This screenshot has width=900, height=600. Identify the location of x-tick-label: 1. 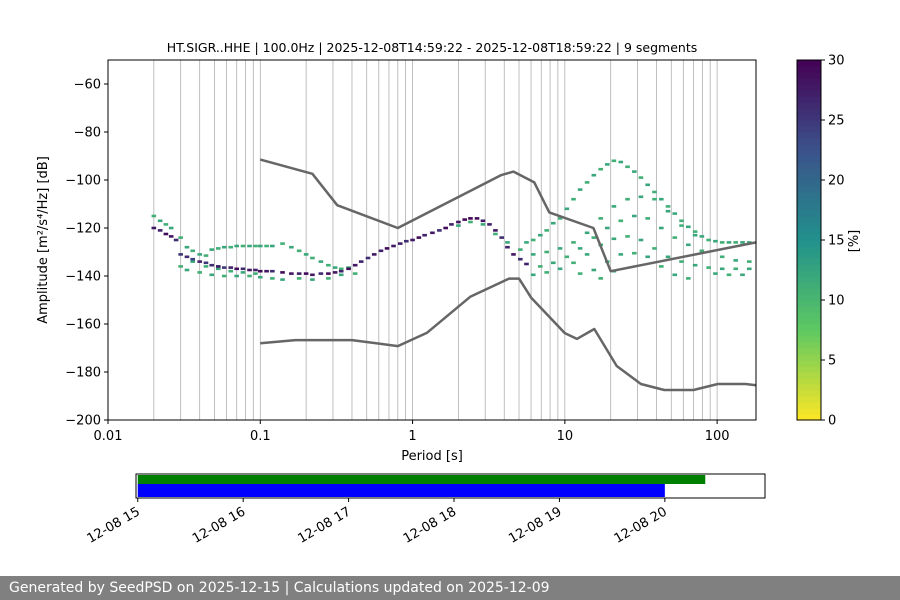
(412, 436).